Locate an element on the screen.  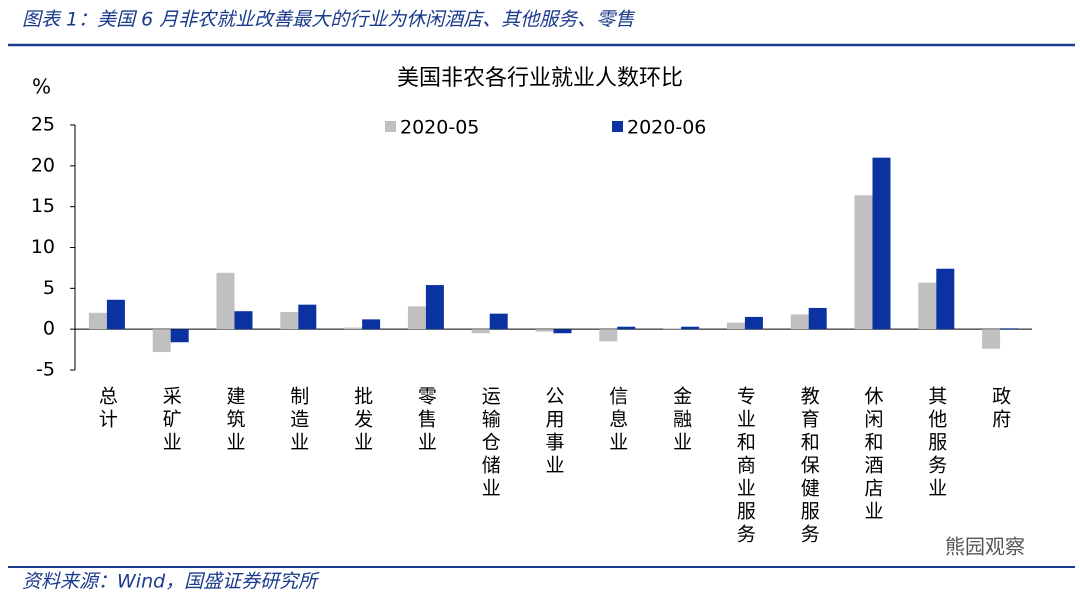
x-tick-label: 零售业 is located at coordinates (426, 420).